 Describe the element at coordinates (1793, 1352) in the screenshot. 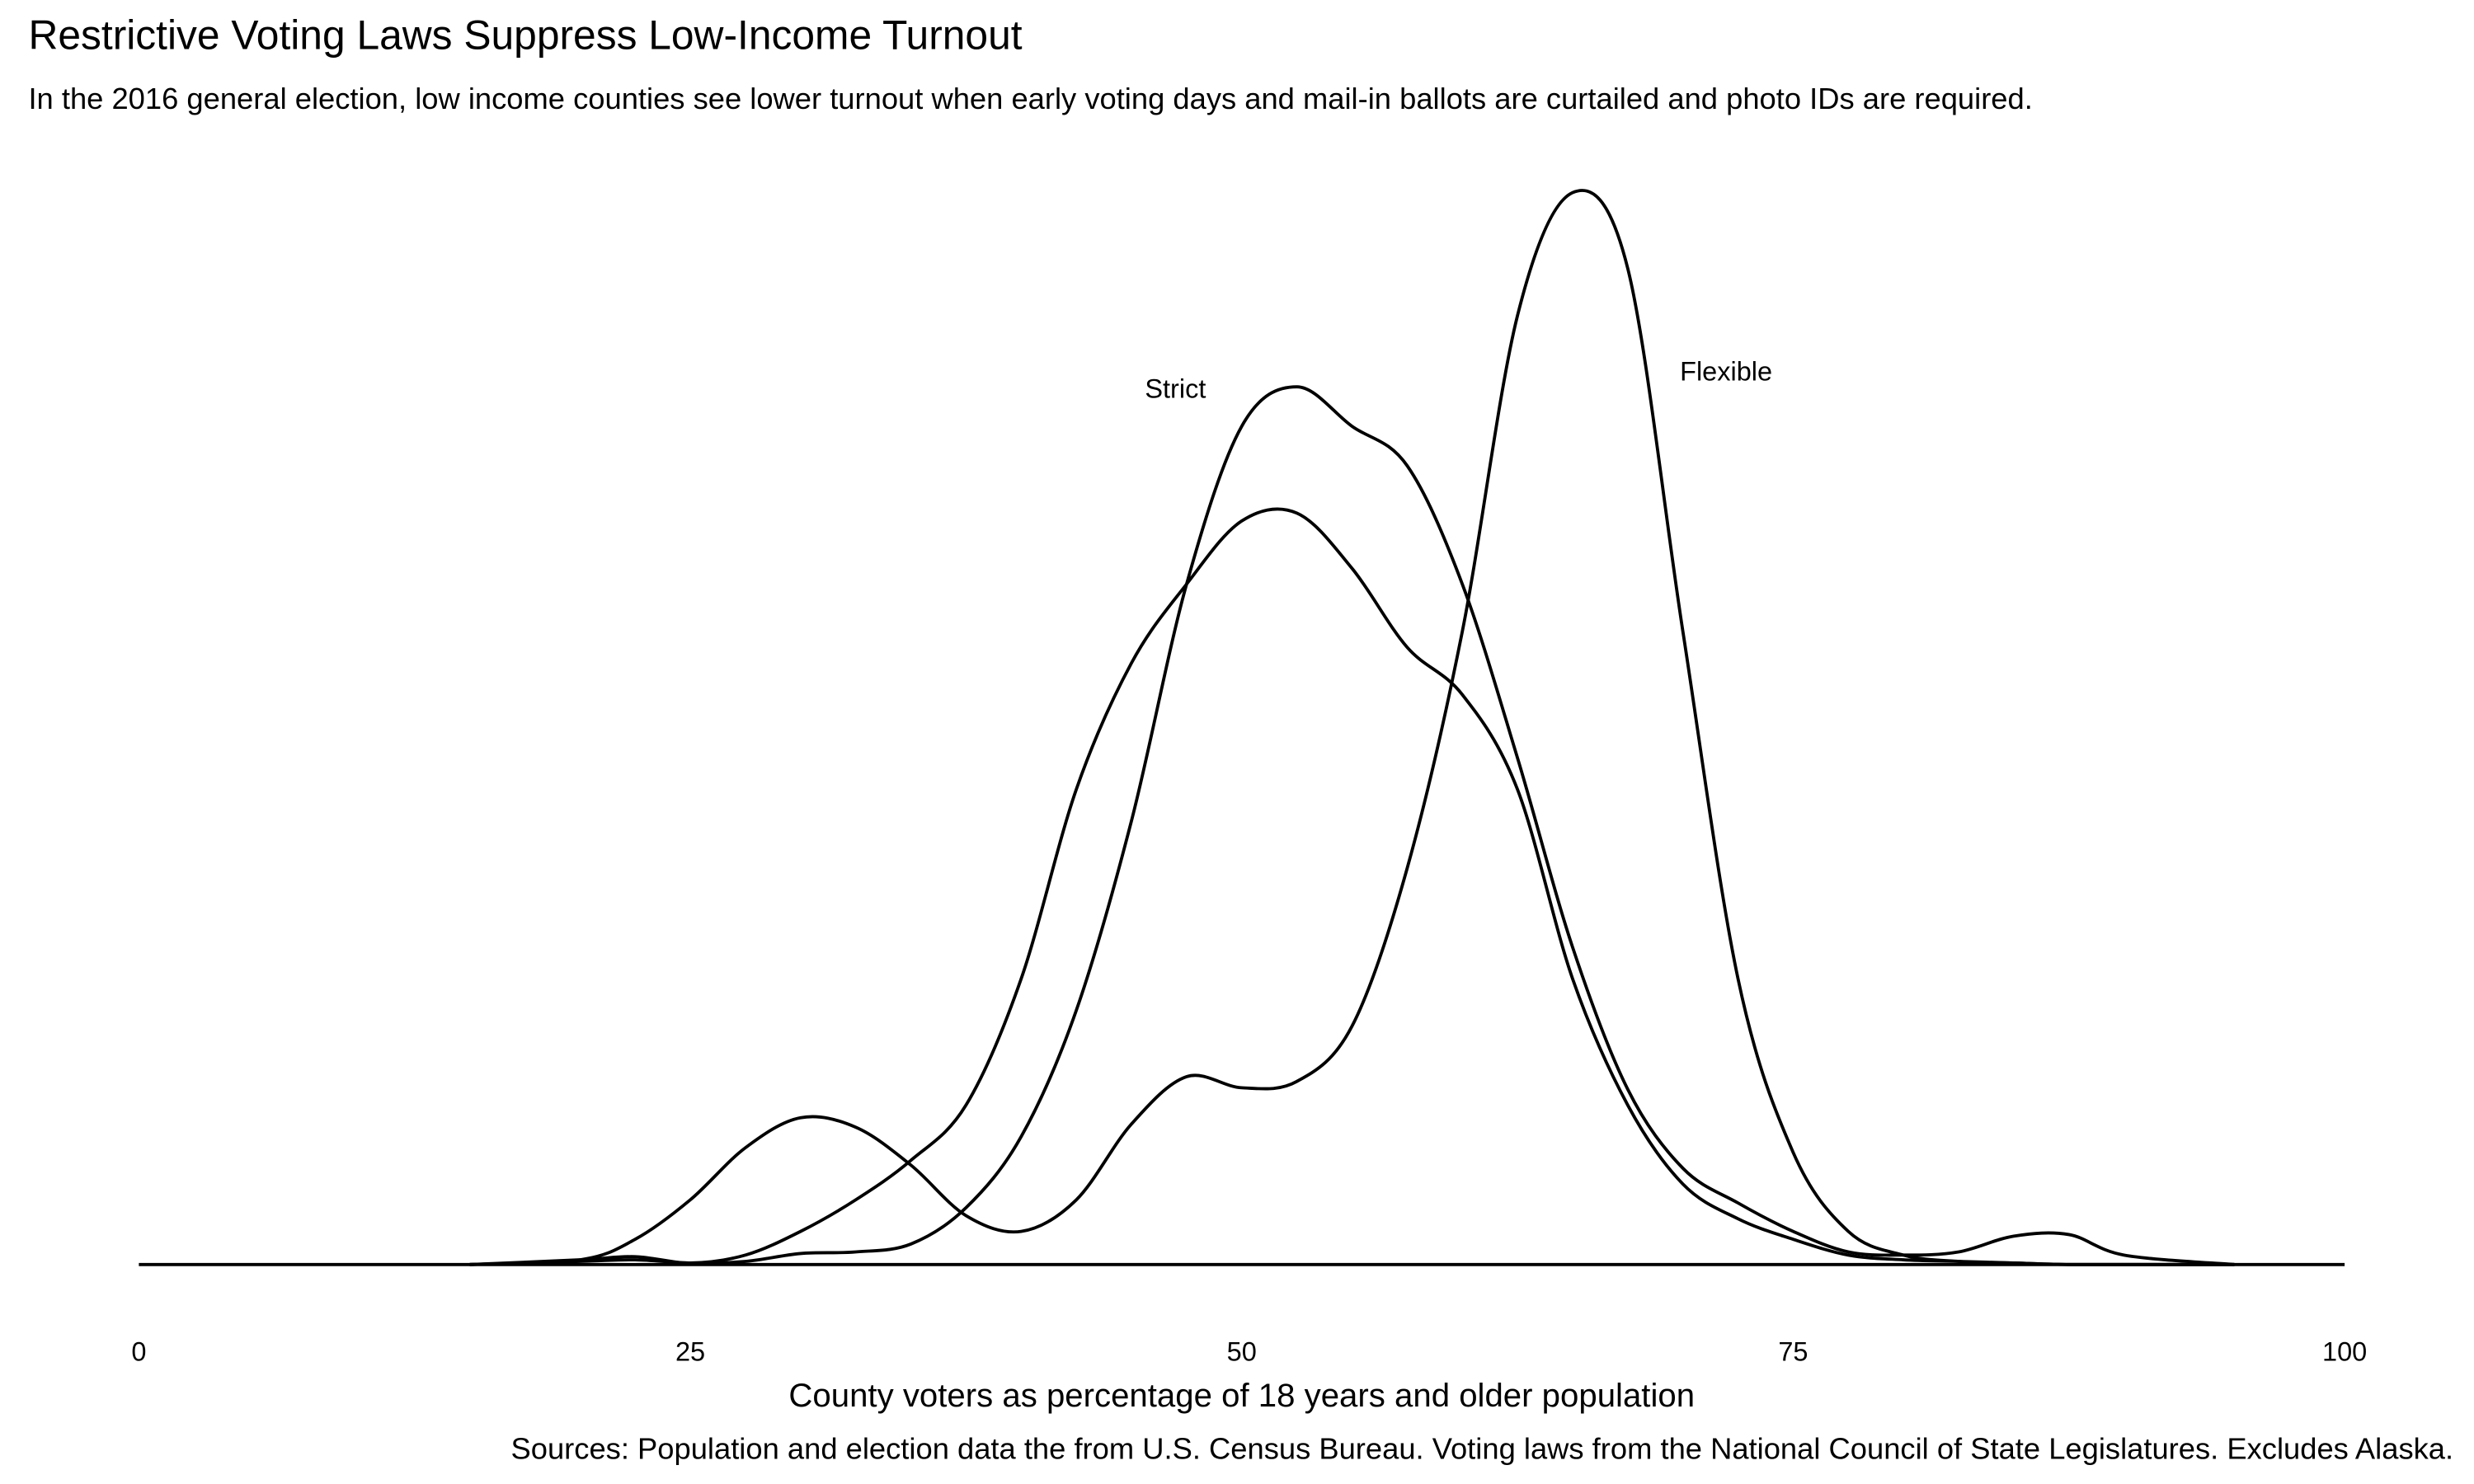

I see `x-tick-label: 75` at that location.